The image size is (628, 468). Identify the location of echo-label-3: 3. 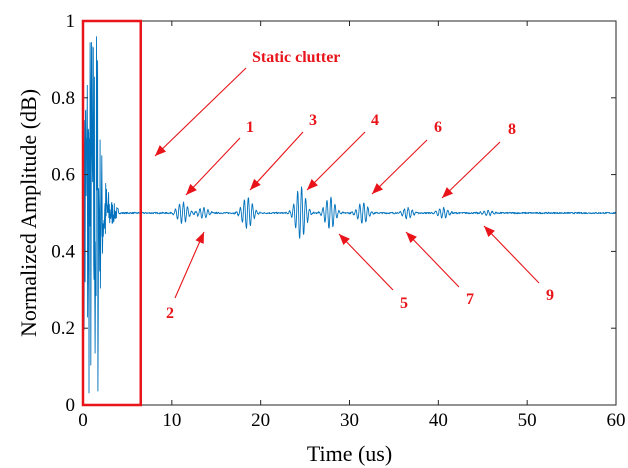
(313, 120).